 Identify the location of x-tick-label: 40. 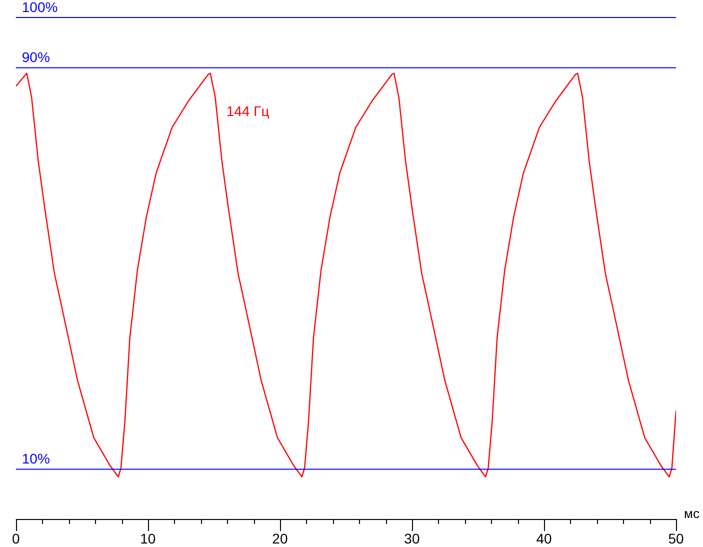
(544, 538).